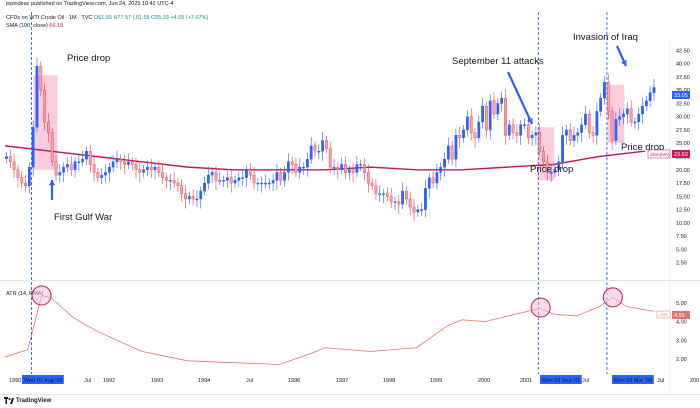 Image resolution: width=700 pixels, height=408 pixels. What do you see at coordinates (624, 63) in the screenshot?
I see `arrow-invasion-iraq-head` at bounding box center [624, 63].